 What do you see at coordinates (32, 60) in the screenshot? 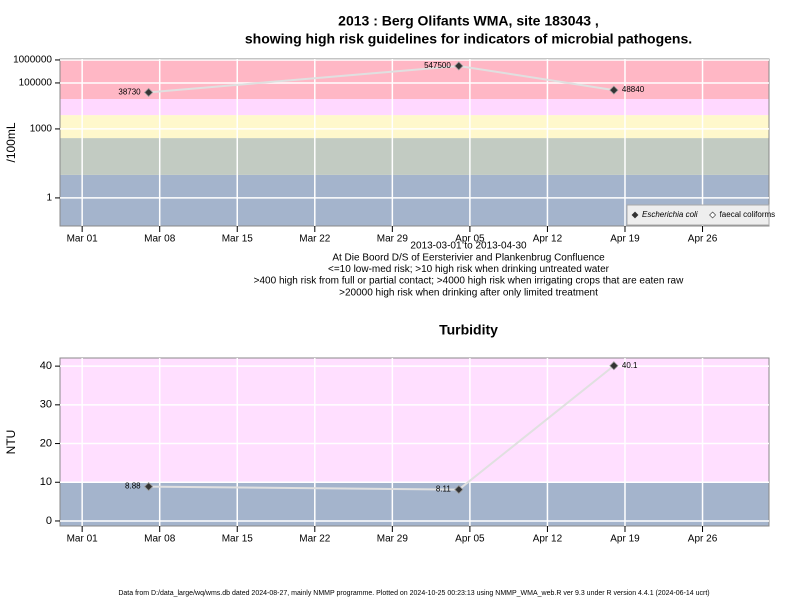
I see `y-tick-label: 1000000` at bounding box center [32, 60].